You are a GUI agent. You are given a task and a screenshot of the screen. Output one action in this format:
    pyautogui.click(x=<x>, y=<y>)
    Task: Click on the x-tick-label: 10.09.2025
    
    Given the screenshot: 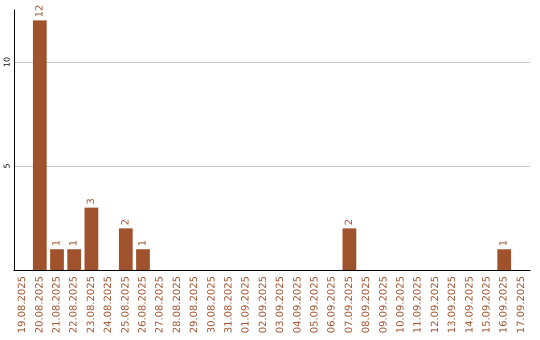 What is the action you would take?
    pyautogui.click(x=401, y=305)
    